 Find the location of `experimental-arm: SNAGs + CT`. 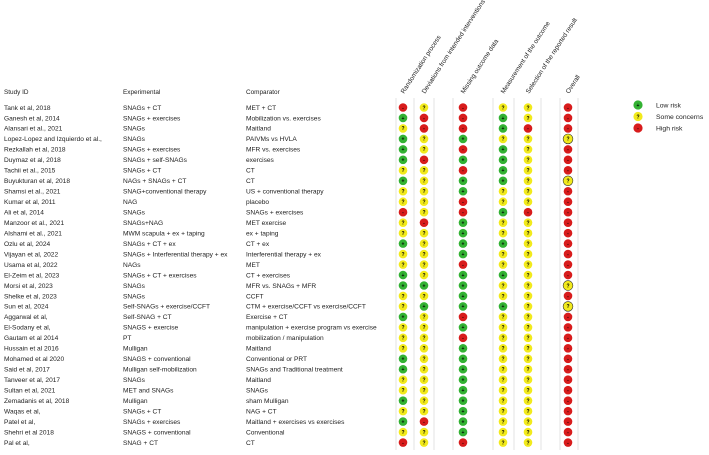

experimental-arm: SNAGs + CT is located at coordinates (142, 411).